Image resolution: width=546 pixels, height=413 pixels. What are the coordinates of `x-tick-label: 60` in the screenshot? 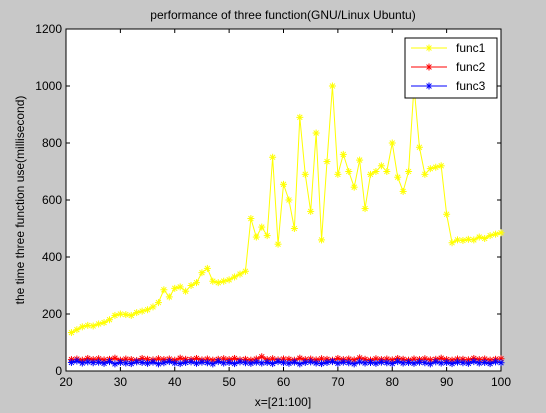 It's located at (284, 382).